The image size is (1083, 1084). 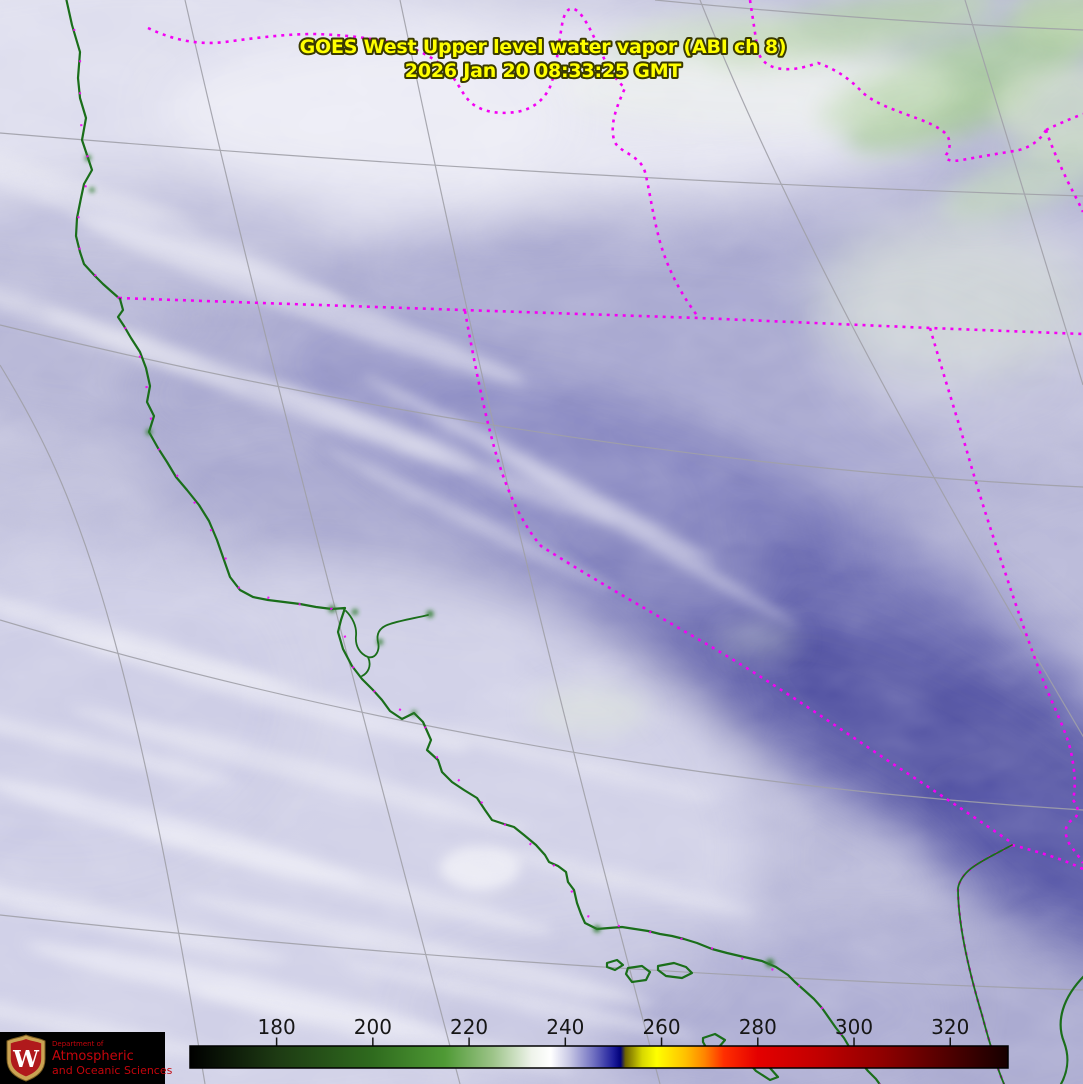 What do you see at coordinates (1071, 1029) in the screenshot?
I see `coast-gulf-california` at bounding box center [1071, 1029].